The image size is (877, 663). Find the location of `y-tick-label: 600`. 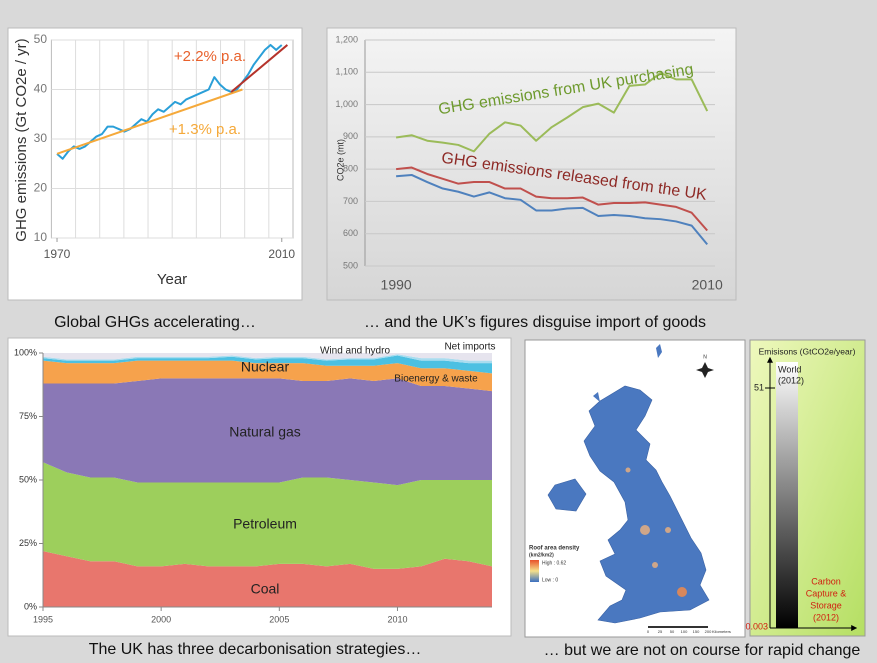

y-tick-label: 600 is located at coordinates (350, 233).